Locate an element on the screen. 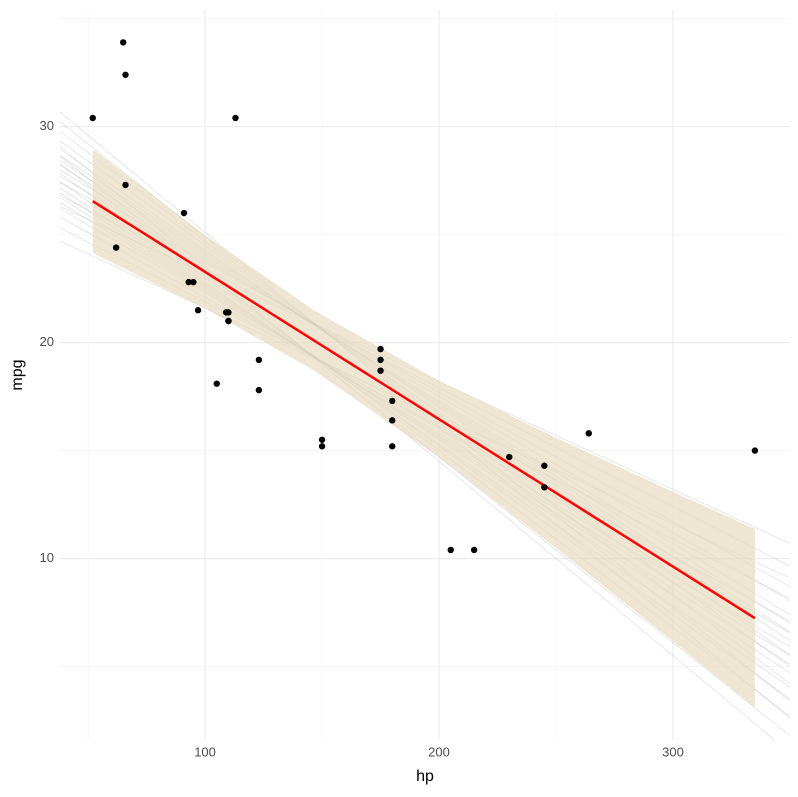 This screenshot has width=798, height=797. x-axis-label: hp is located at coordinates (425, 776).